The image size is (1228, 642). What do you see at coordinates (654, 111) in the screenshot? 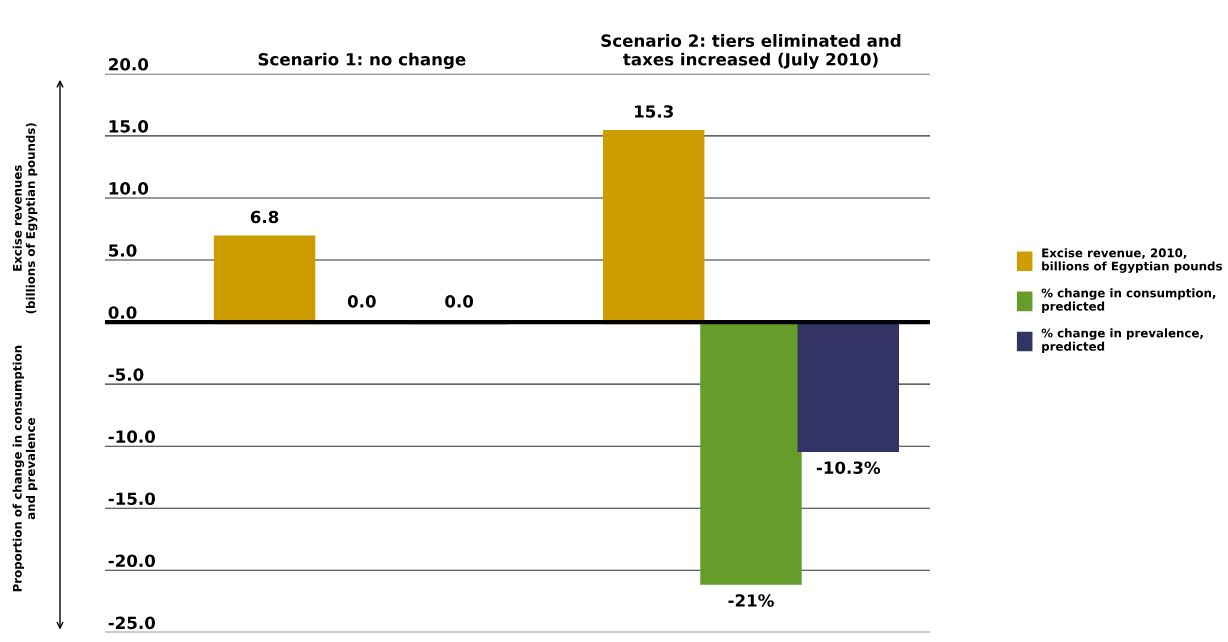
I see `data-label: 15.3` at bounding box center [654, 111].